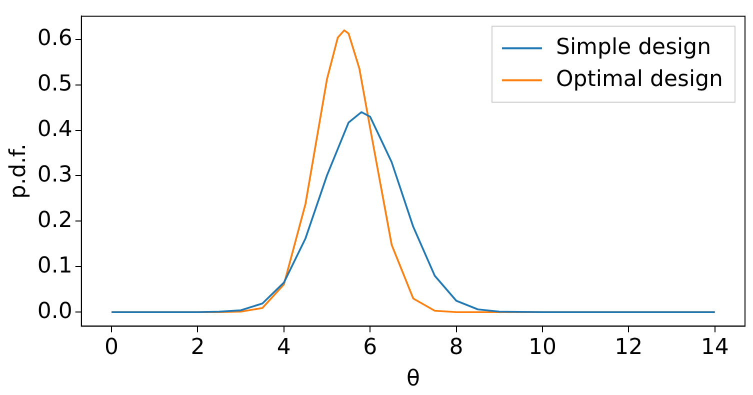  Describe the element at coordinates (54, 265) in the screenshot. I see `y-tick-label: 0.1` at that location.